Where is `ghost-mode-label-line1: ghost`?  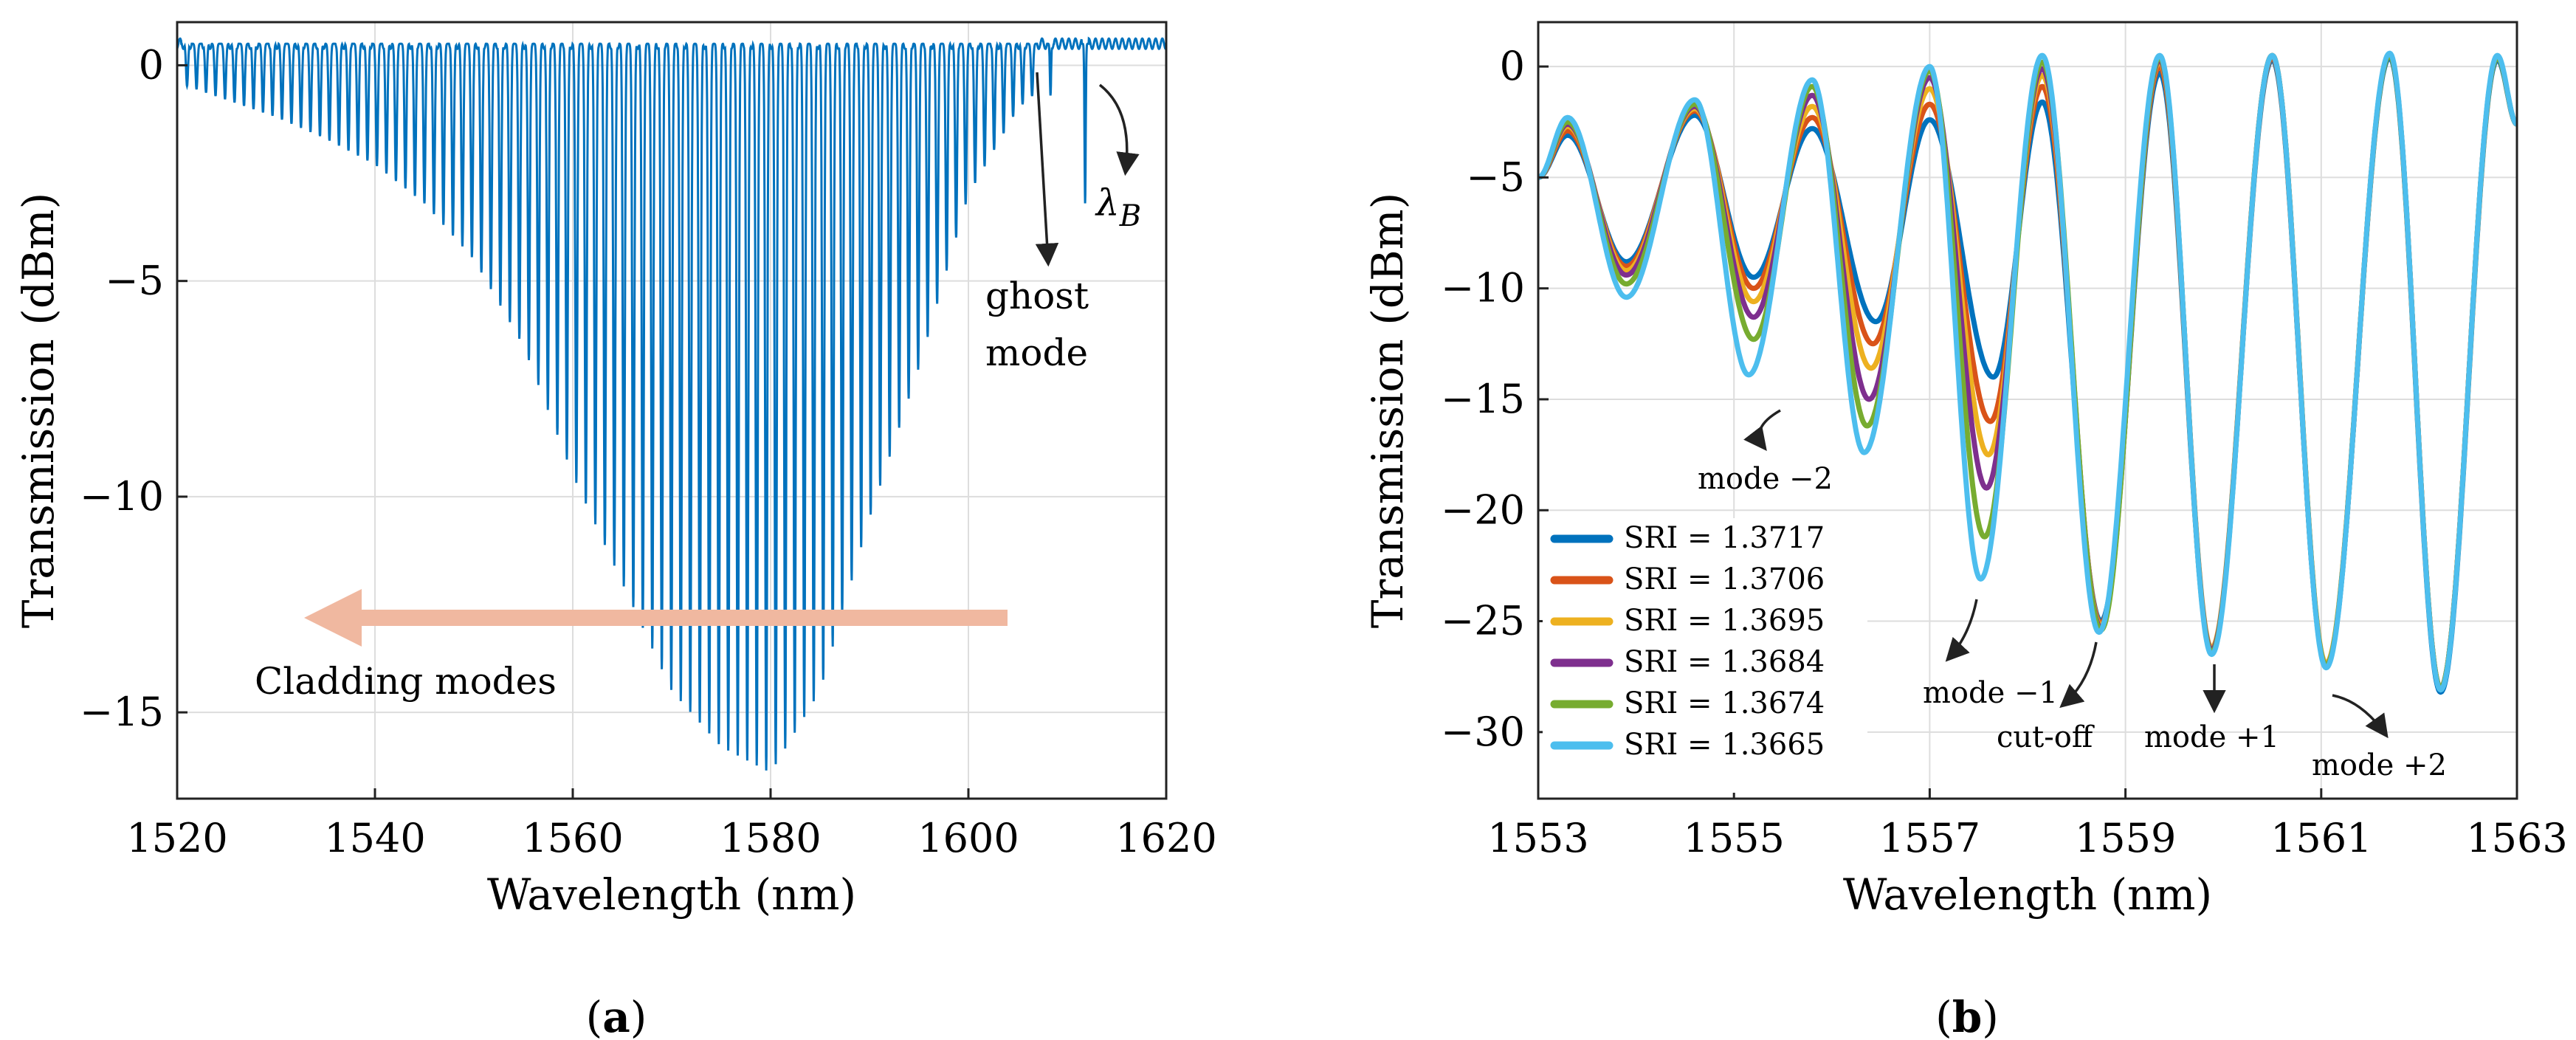 ghost-mode-label-line1: ghost is located at coordinates (1037, 296).